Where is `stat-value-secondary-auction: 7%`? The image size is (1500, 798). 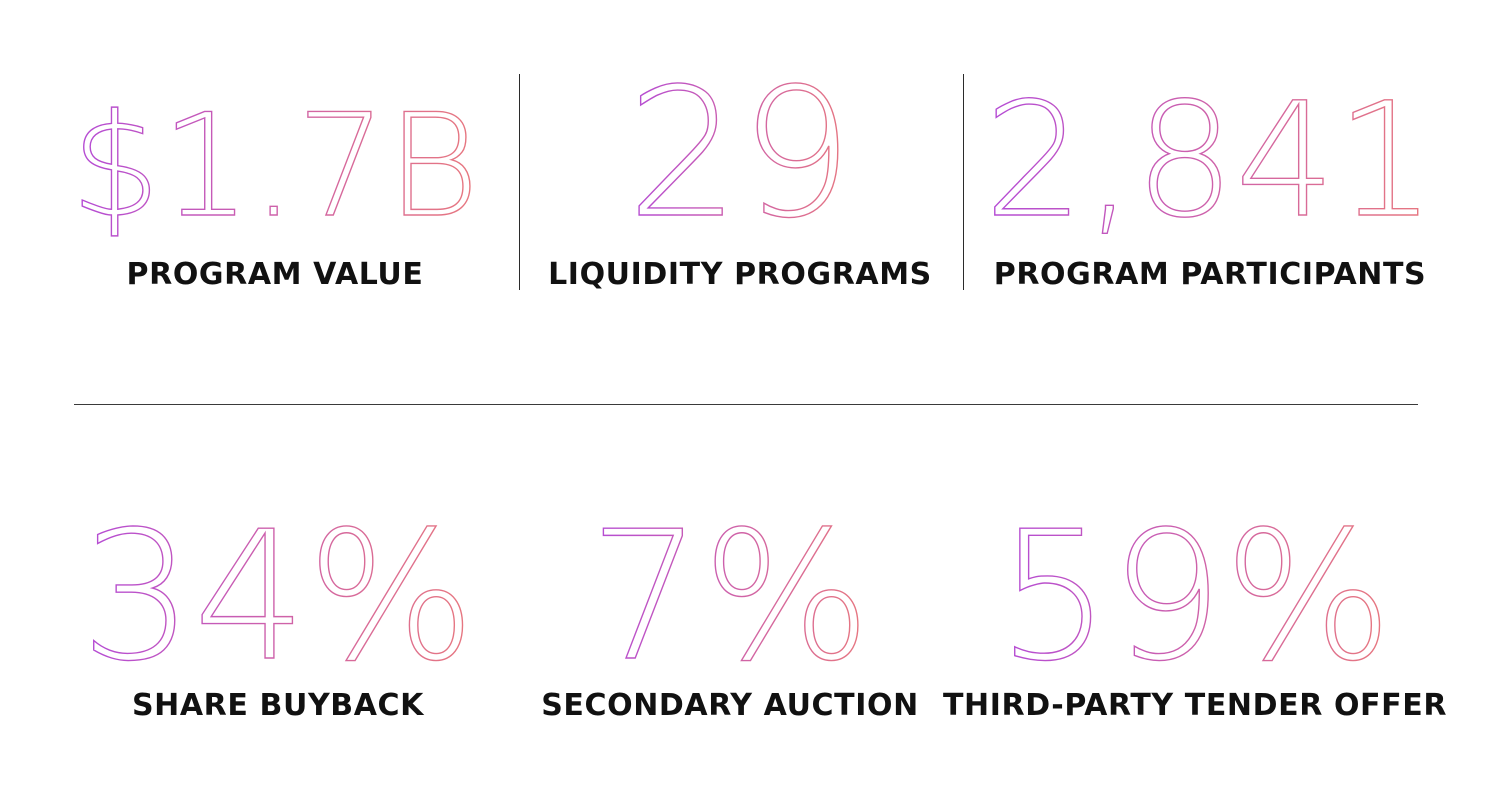 stat-value-secondary-auction: 7% is located at coordinates (730, 596).